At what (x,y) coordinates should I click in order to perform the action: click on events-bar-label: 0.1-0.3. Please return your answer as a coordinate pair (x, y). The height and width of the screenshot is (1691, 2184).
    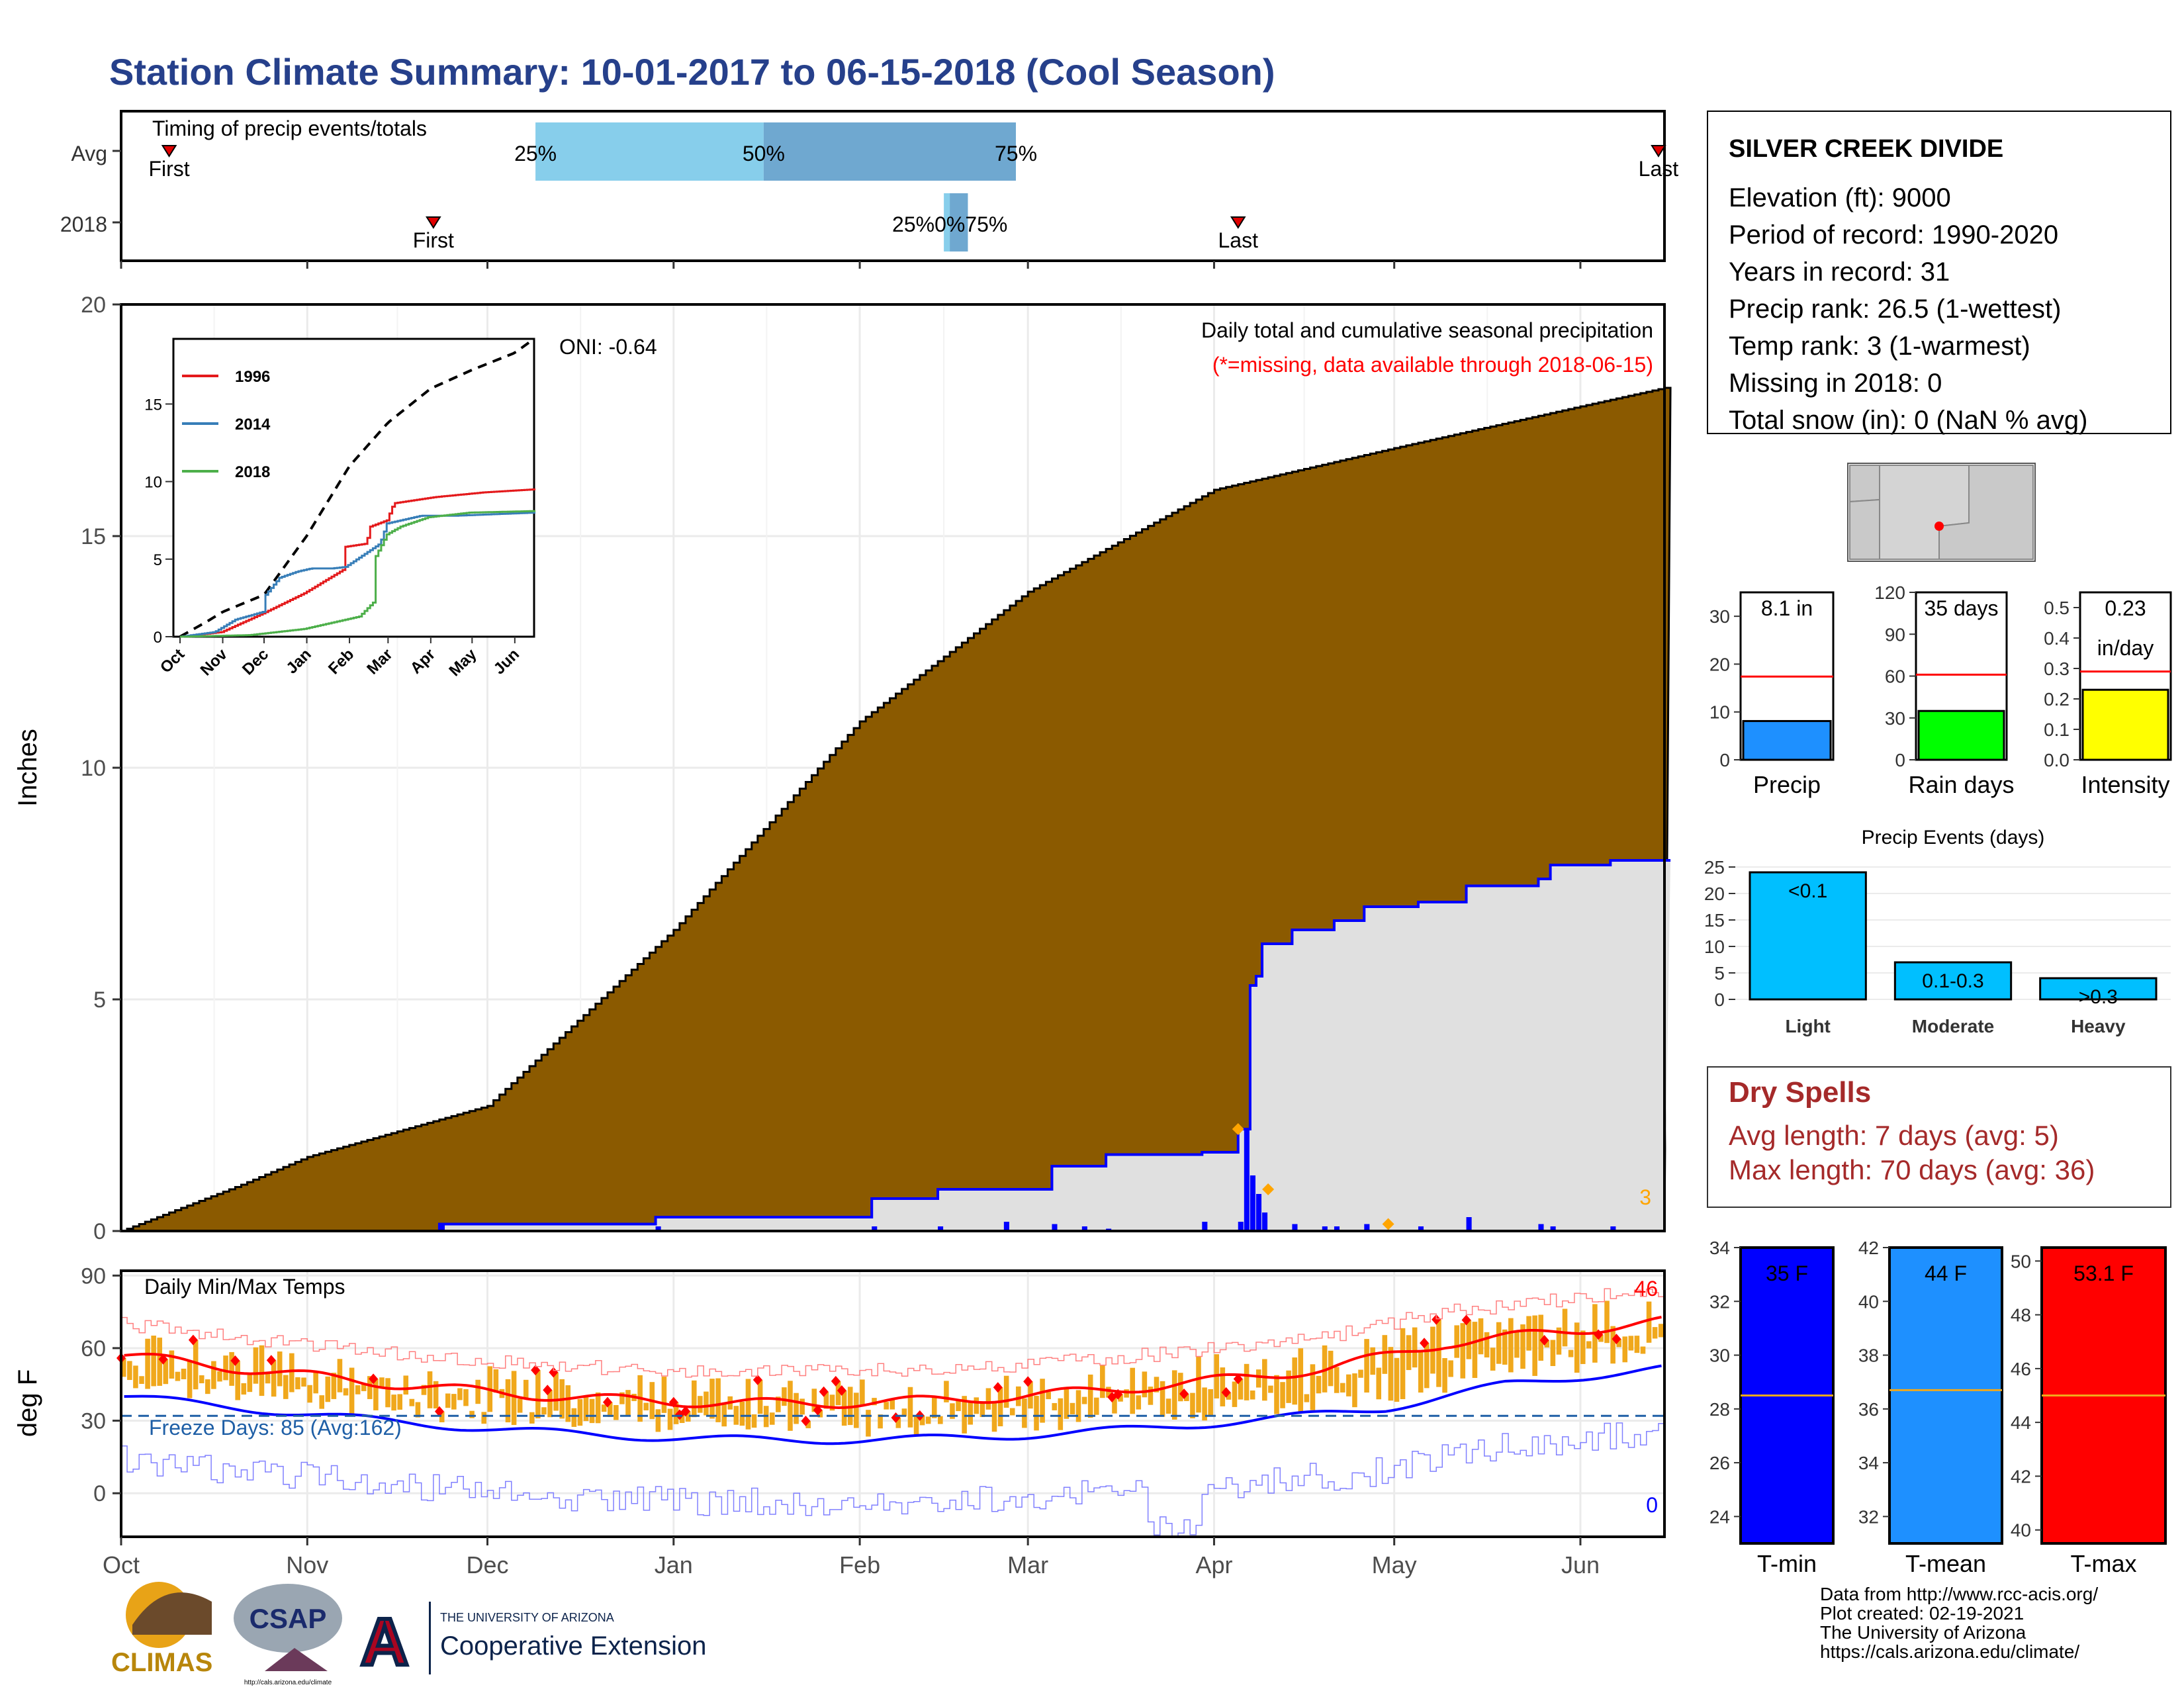
    Looking at the image, I should click on (1952, 981).